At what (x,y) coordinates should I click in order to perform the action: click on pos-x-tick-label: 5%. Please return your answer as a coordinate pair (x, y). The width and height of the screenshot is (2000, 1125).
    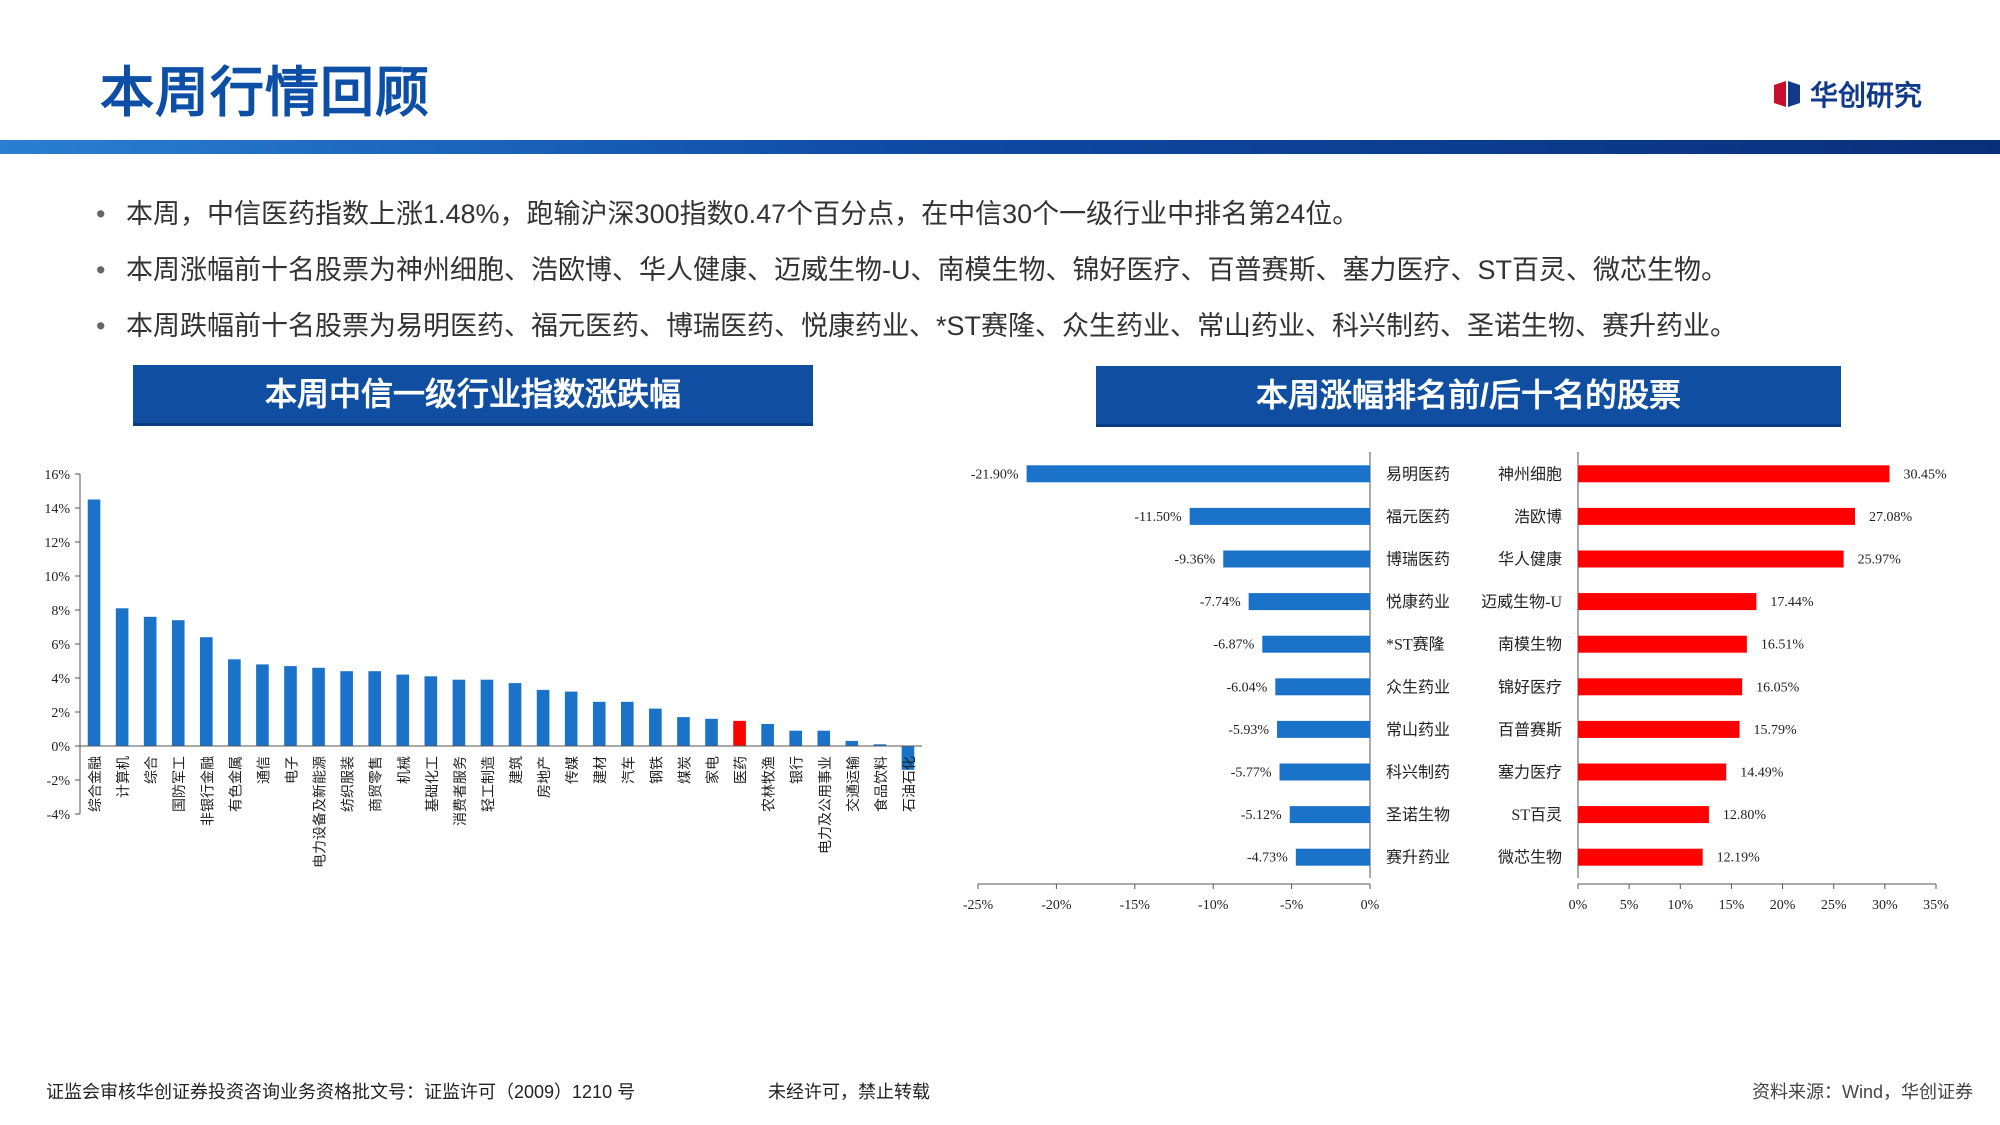
    Looking at the image, I should click on (1629, 905).